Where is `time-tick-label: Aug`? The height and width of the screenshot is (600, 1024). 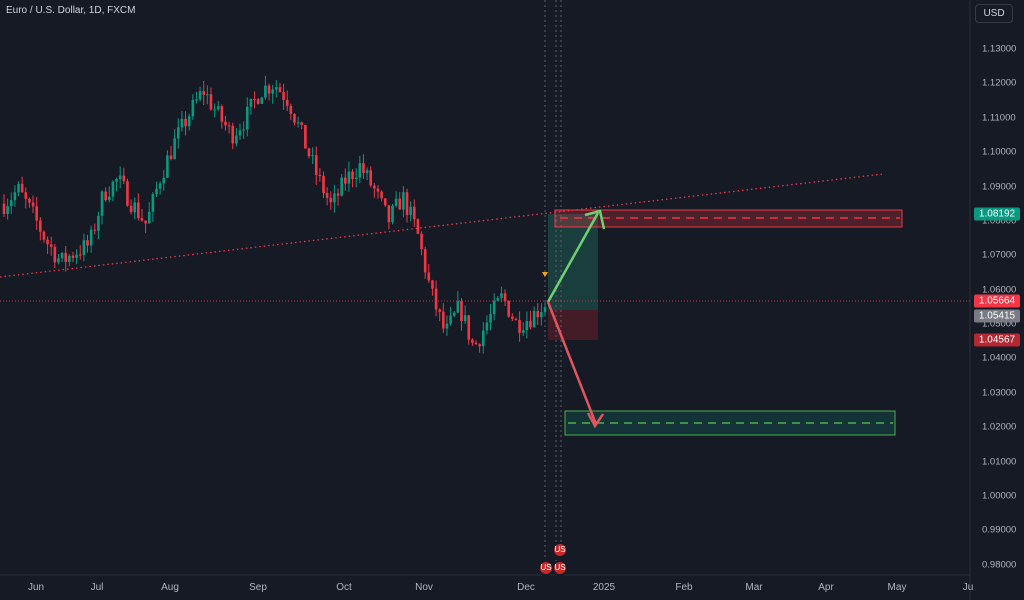 time-tick-label: Aug is located at coordinates (170, 587).